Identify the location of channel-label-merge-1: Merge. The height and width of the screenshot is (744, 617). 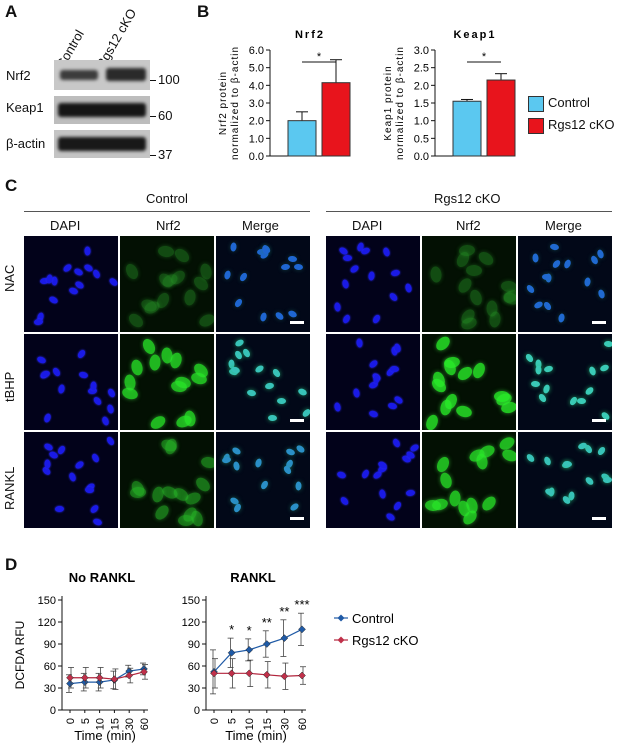
(260, 225).